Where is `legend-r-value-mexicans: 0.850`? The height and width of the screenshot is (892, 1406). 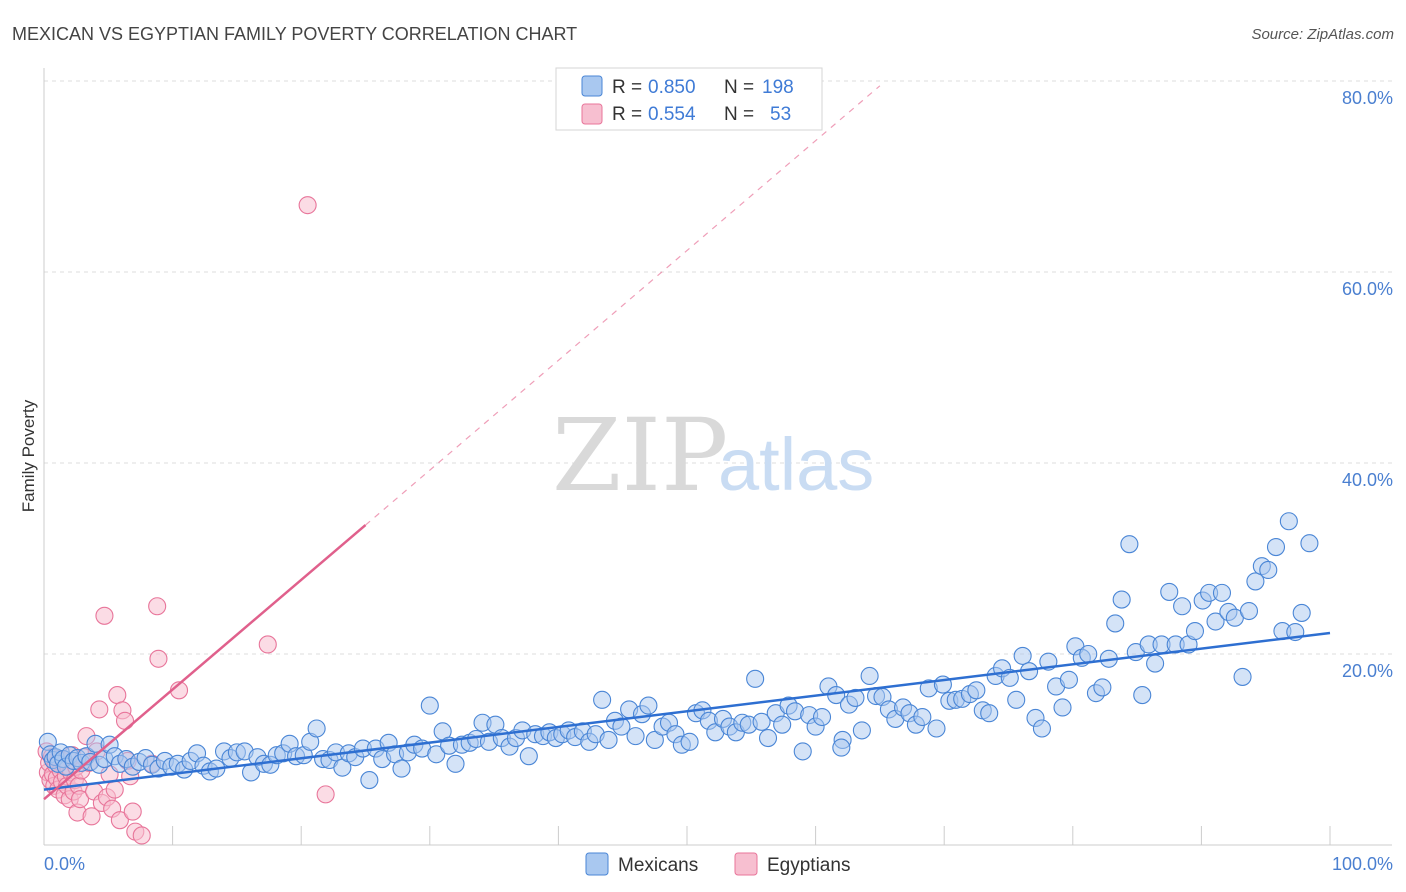
legend-r-value-mexicans: 0.850 is located at coordinates (672, 87).